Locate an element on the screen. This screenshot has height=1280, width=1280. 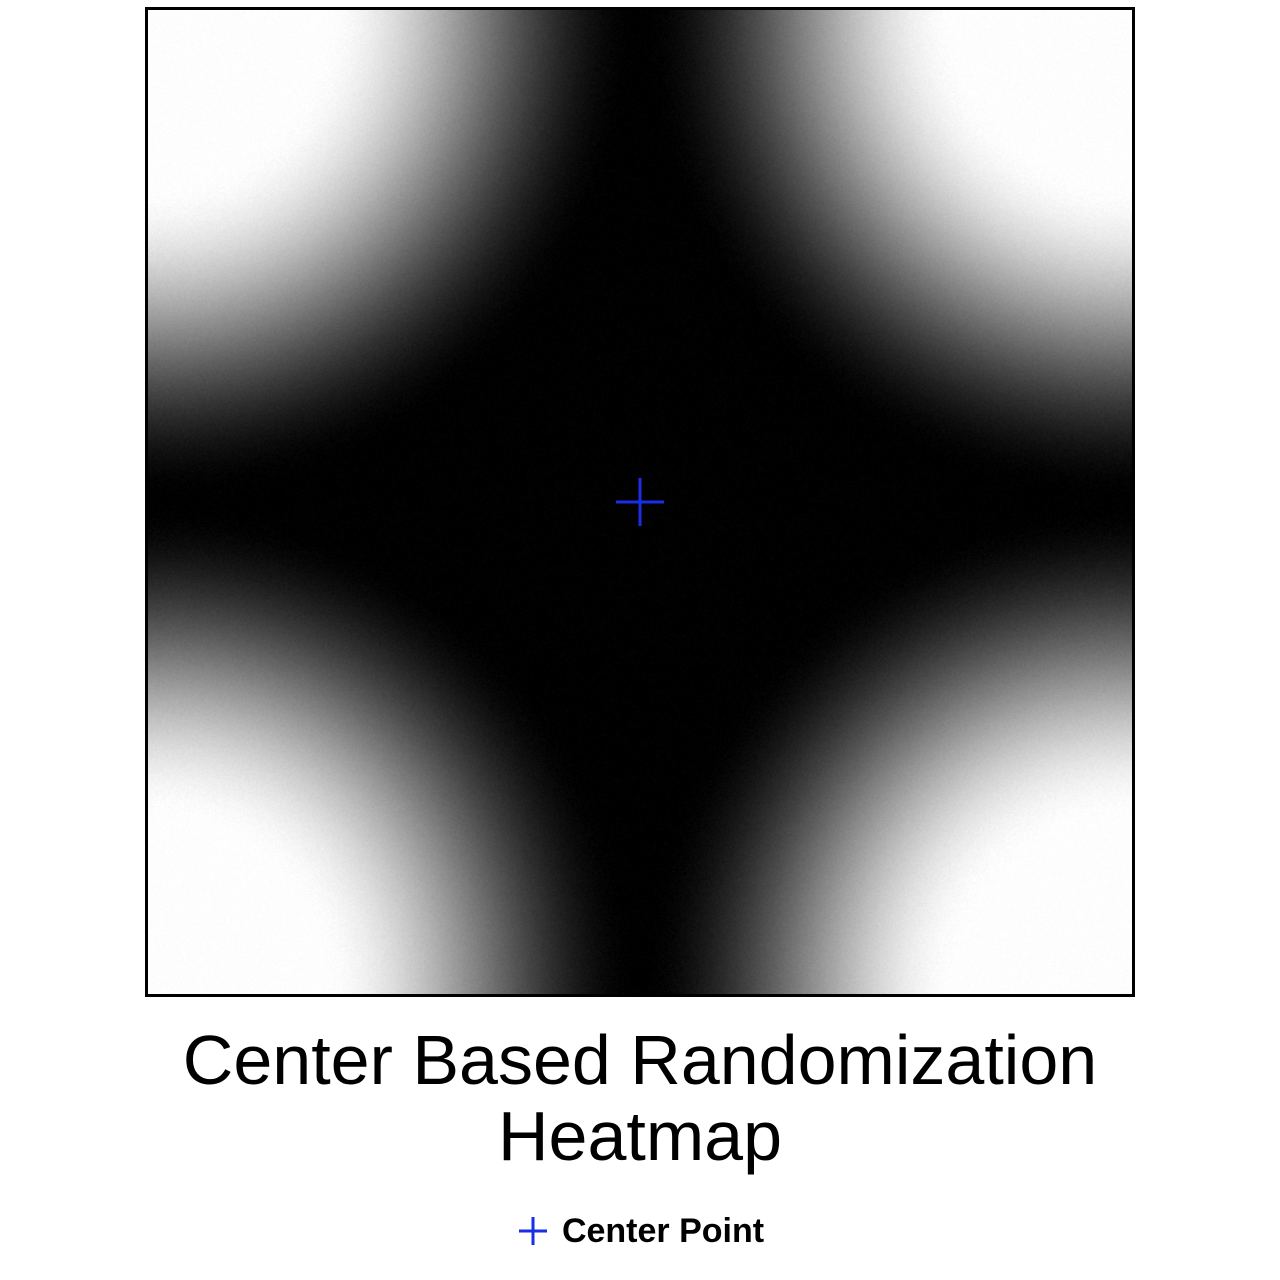
legend-plus-icon is located at coordinates (533, 1231).